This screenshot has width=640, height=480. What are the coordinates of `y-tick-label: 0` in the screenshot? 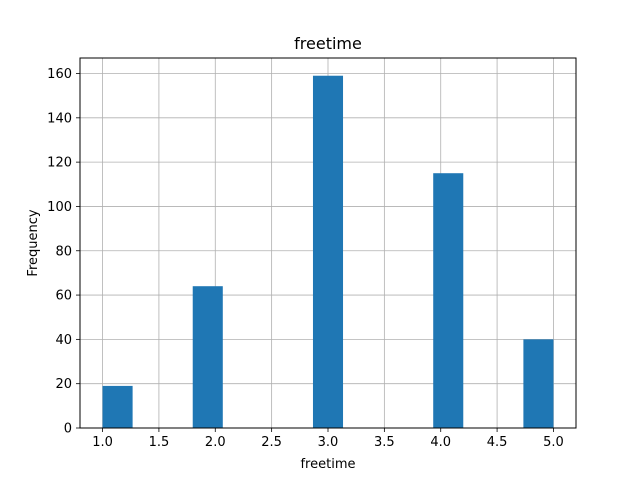 It's located at (68, 429).